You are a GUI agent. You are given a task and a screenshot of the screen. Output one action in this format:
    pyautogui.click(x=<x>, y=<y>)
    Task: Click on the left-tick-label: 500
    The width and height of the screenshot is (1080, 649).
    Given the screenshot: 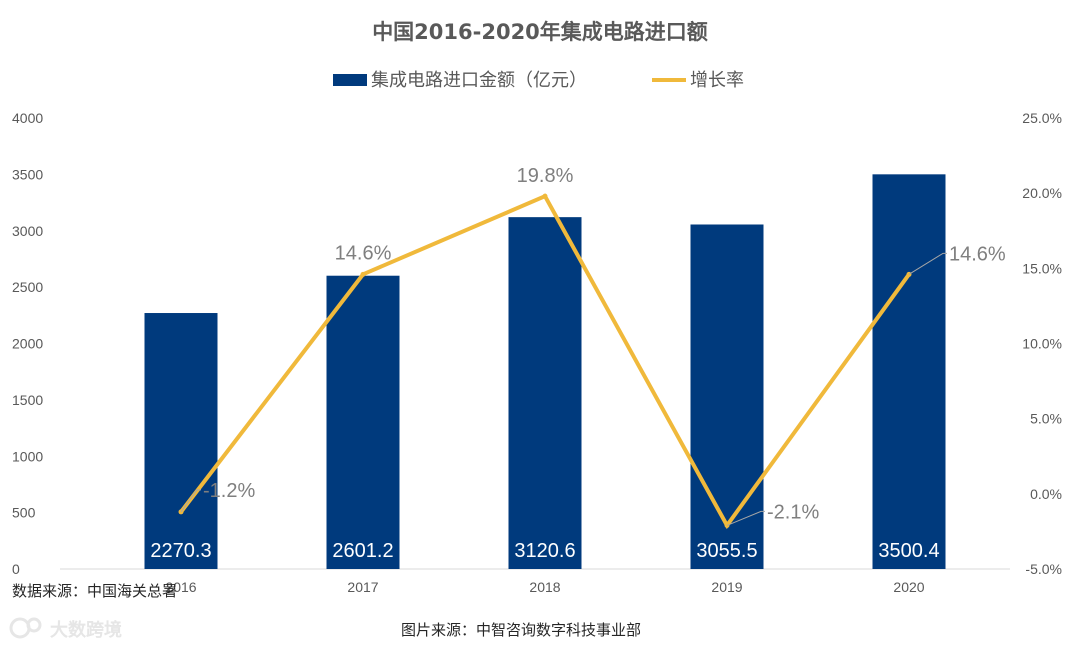 What is the action you would take?
    pyautogui.click(x=24, y=513)
    